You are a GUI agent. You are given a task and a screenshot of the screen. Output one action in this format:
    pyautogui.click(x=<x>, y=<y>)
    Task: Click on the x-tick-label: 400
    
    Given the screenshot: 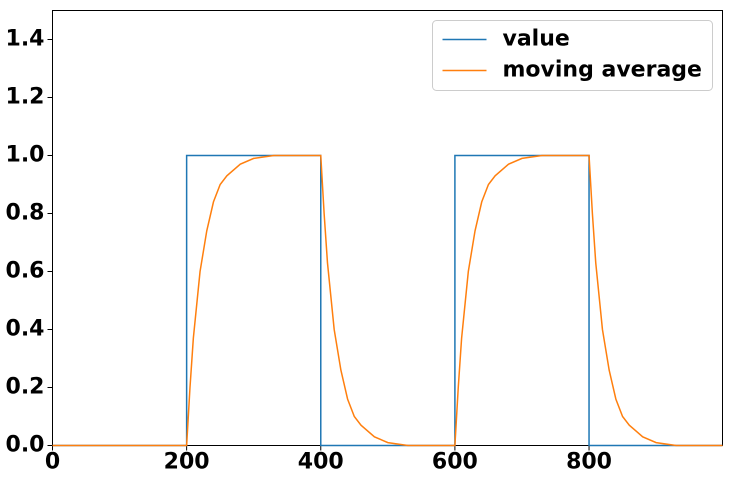 What is the action you would take?
    pyautogui.click(x=321, y=462)
    